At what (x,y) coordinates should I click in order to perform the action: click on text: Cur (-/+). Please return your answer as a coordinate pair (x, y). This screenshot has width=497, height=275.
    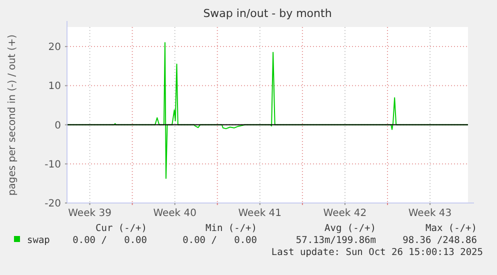
    Looking at the image, I should click on (121, 228).